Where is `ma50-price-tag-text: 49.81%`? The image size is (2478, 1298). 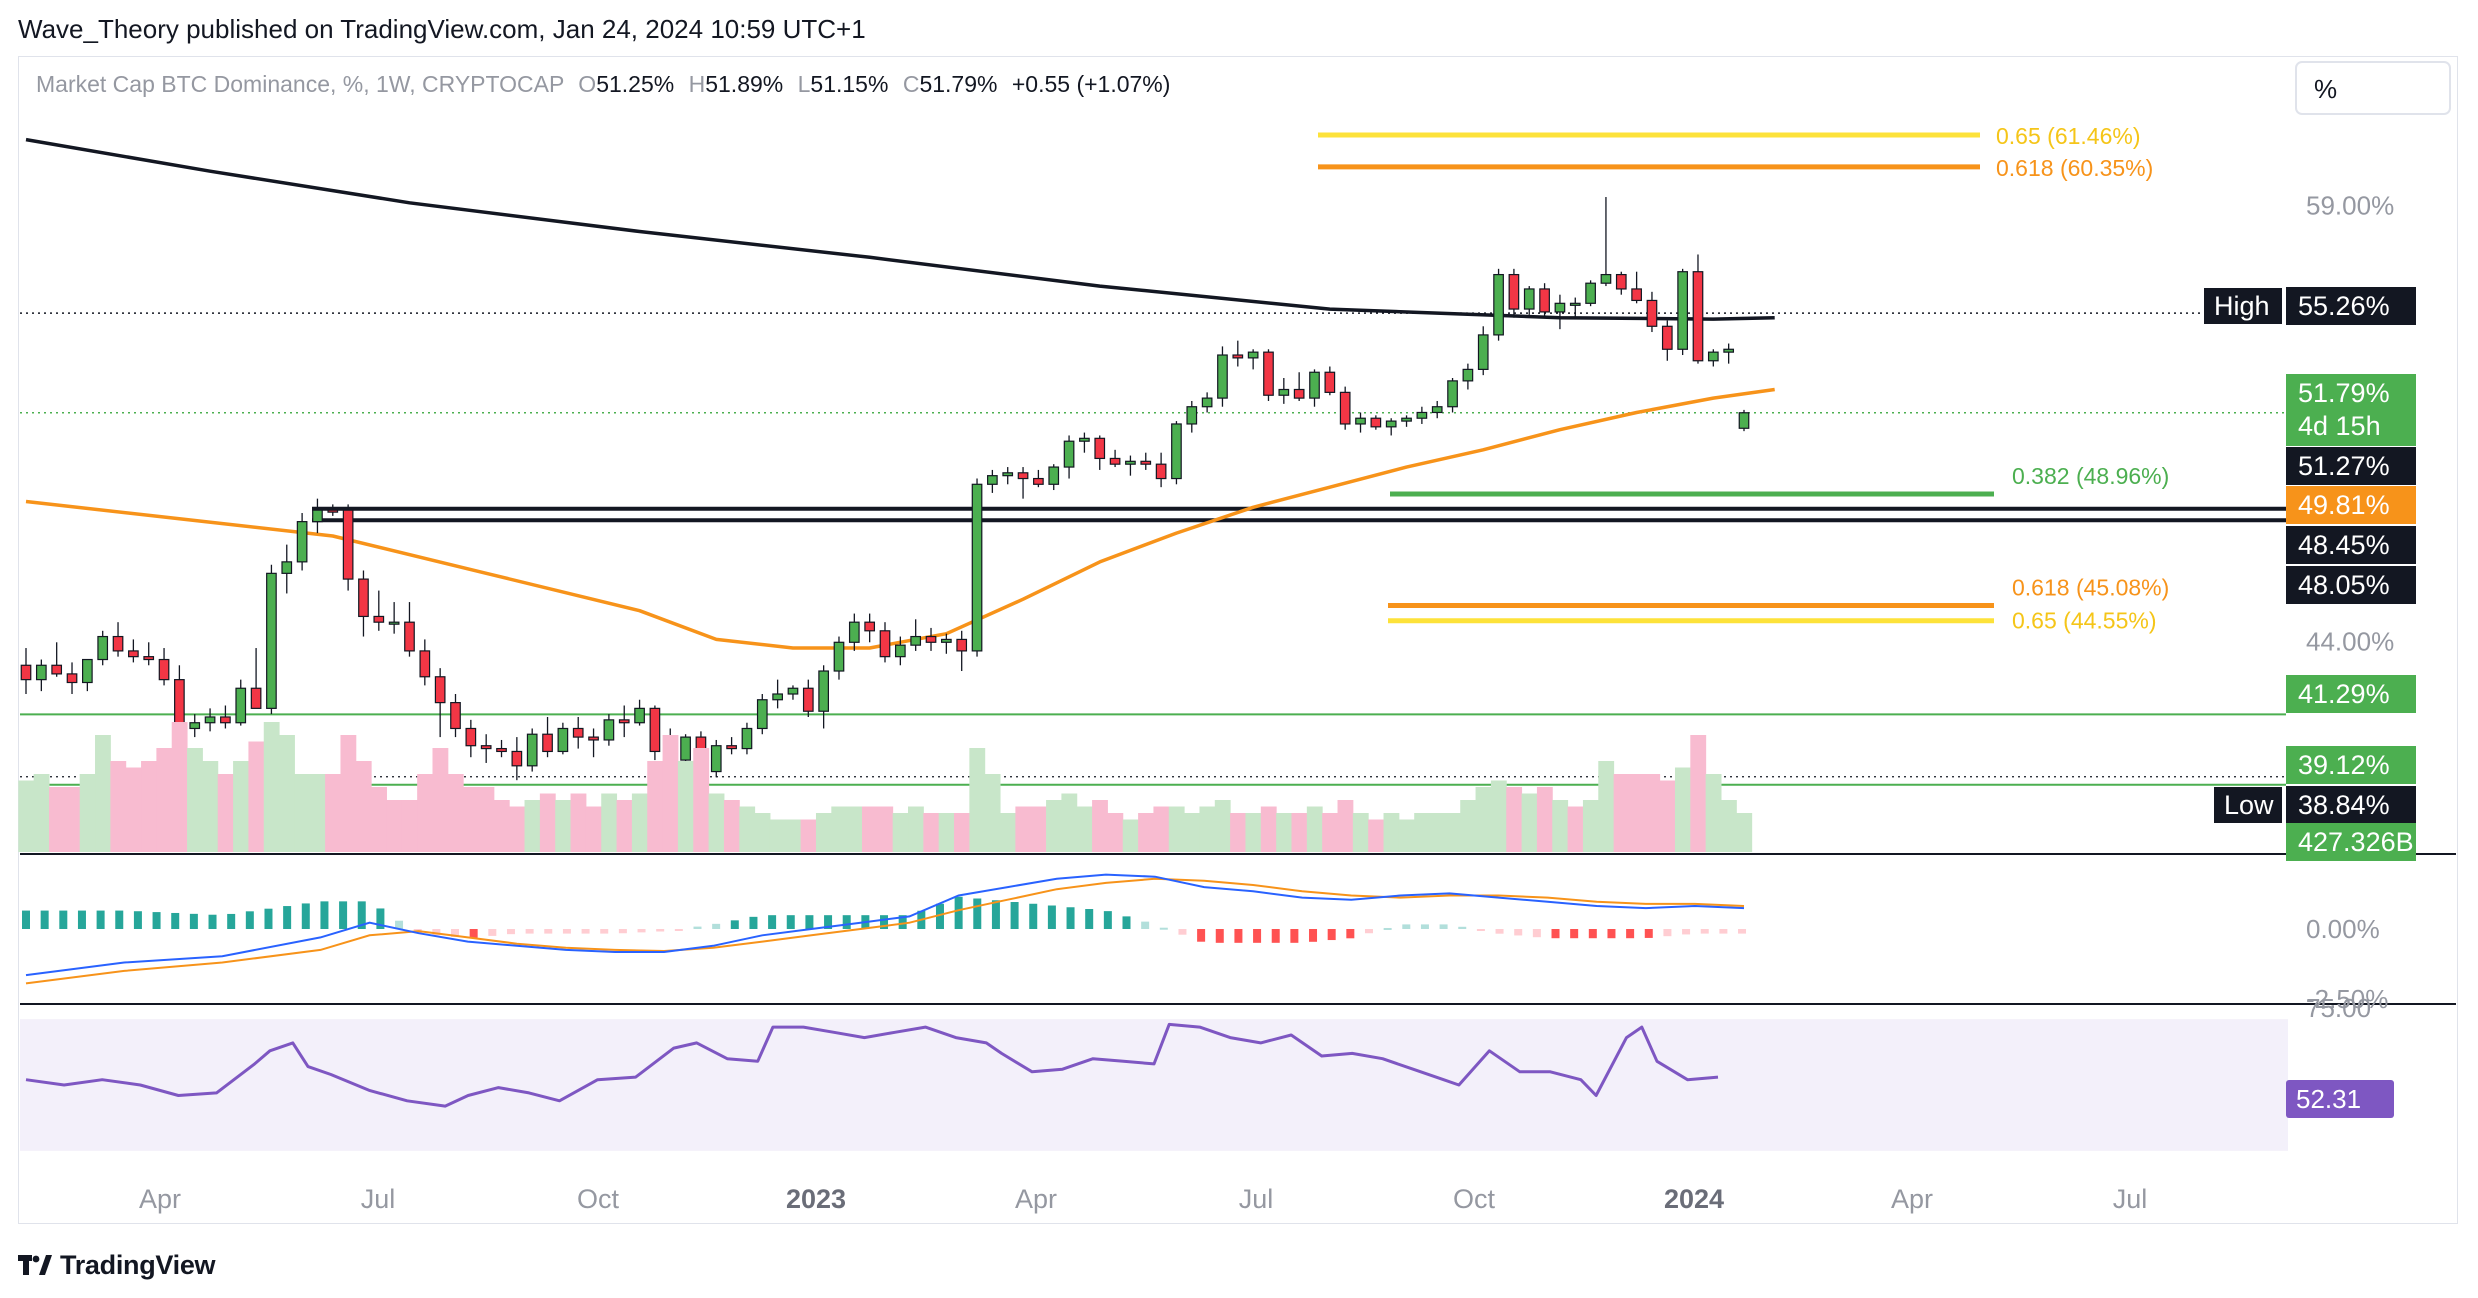
ma50-price-tag-text: 49.81% is located at coordinates (2344, 505).